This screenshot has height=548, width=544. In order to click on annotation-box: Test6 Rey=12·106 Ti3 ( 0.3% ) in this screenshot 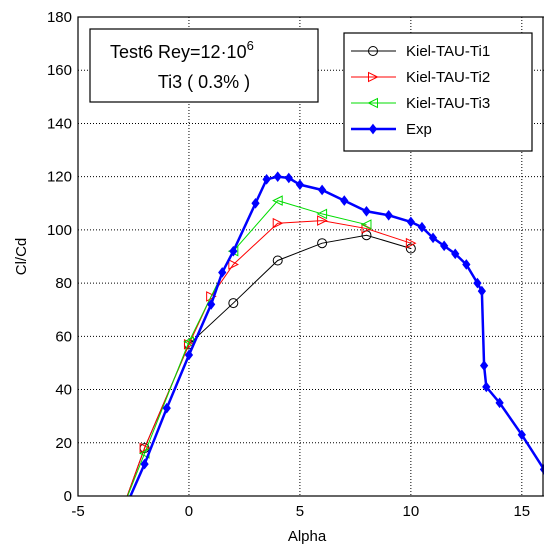, I will do `click(204, 65)`.